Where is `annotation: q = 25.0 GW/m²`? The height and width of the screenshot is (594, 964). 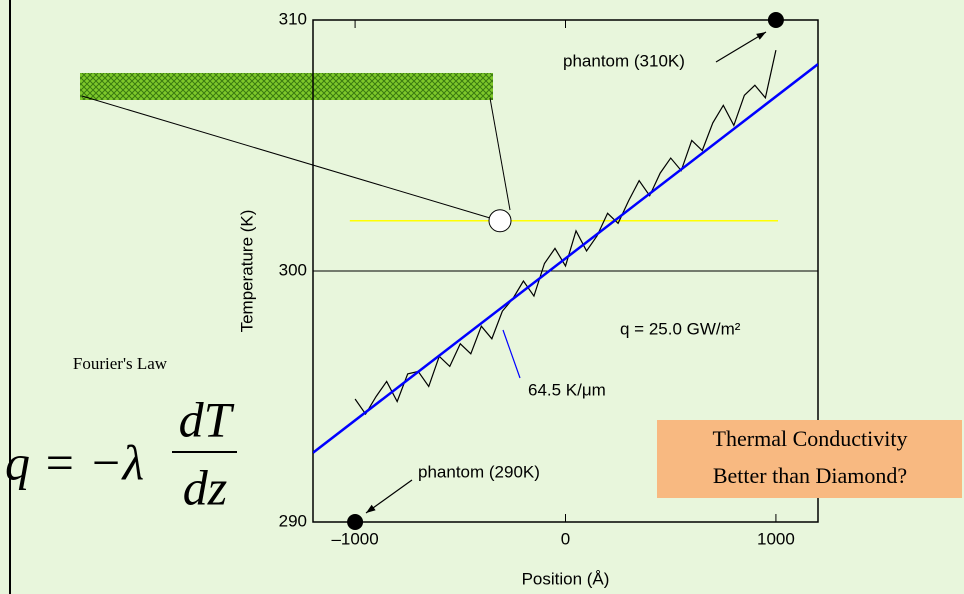 annotation: q = 25.0 GW/m² is located at coordinates (680, 328).